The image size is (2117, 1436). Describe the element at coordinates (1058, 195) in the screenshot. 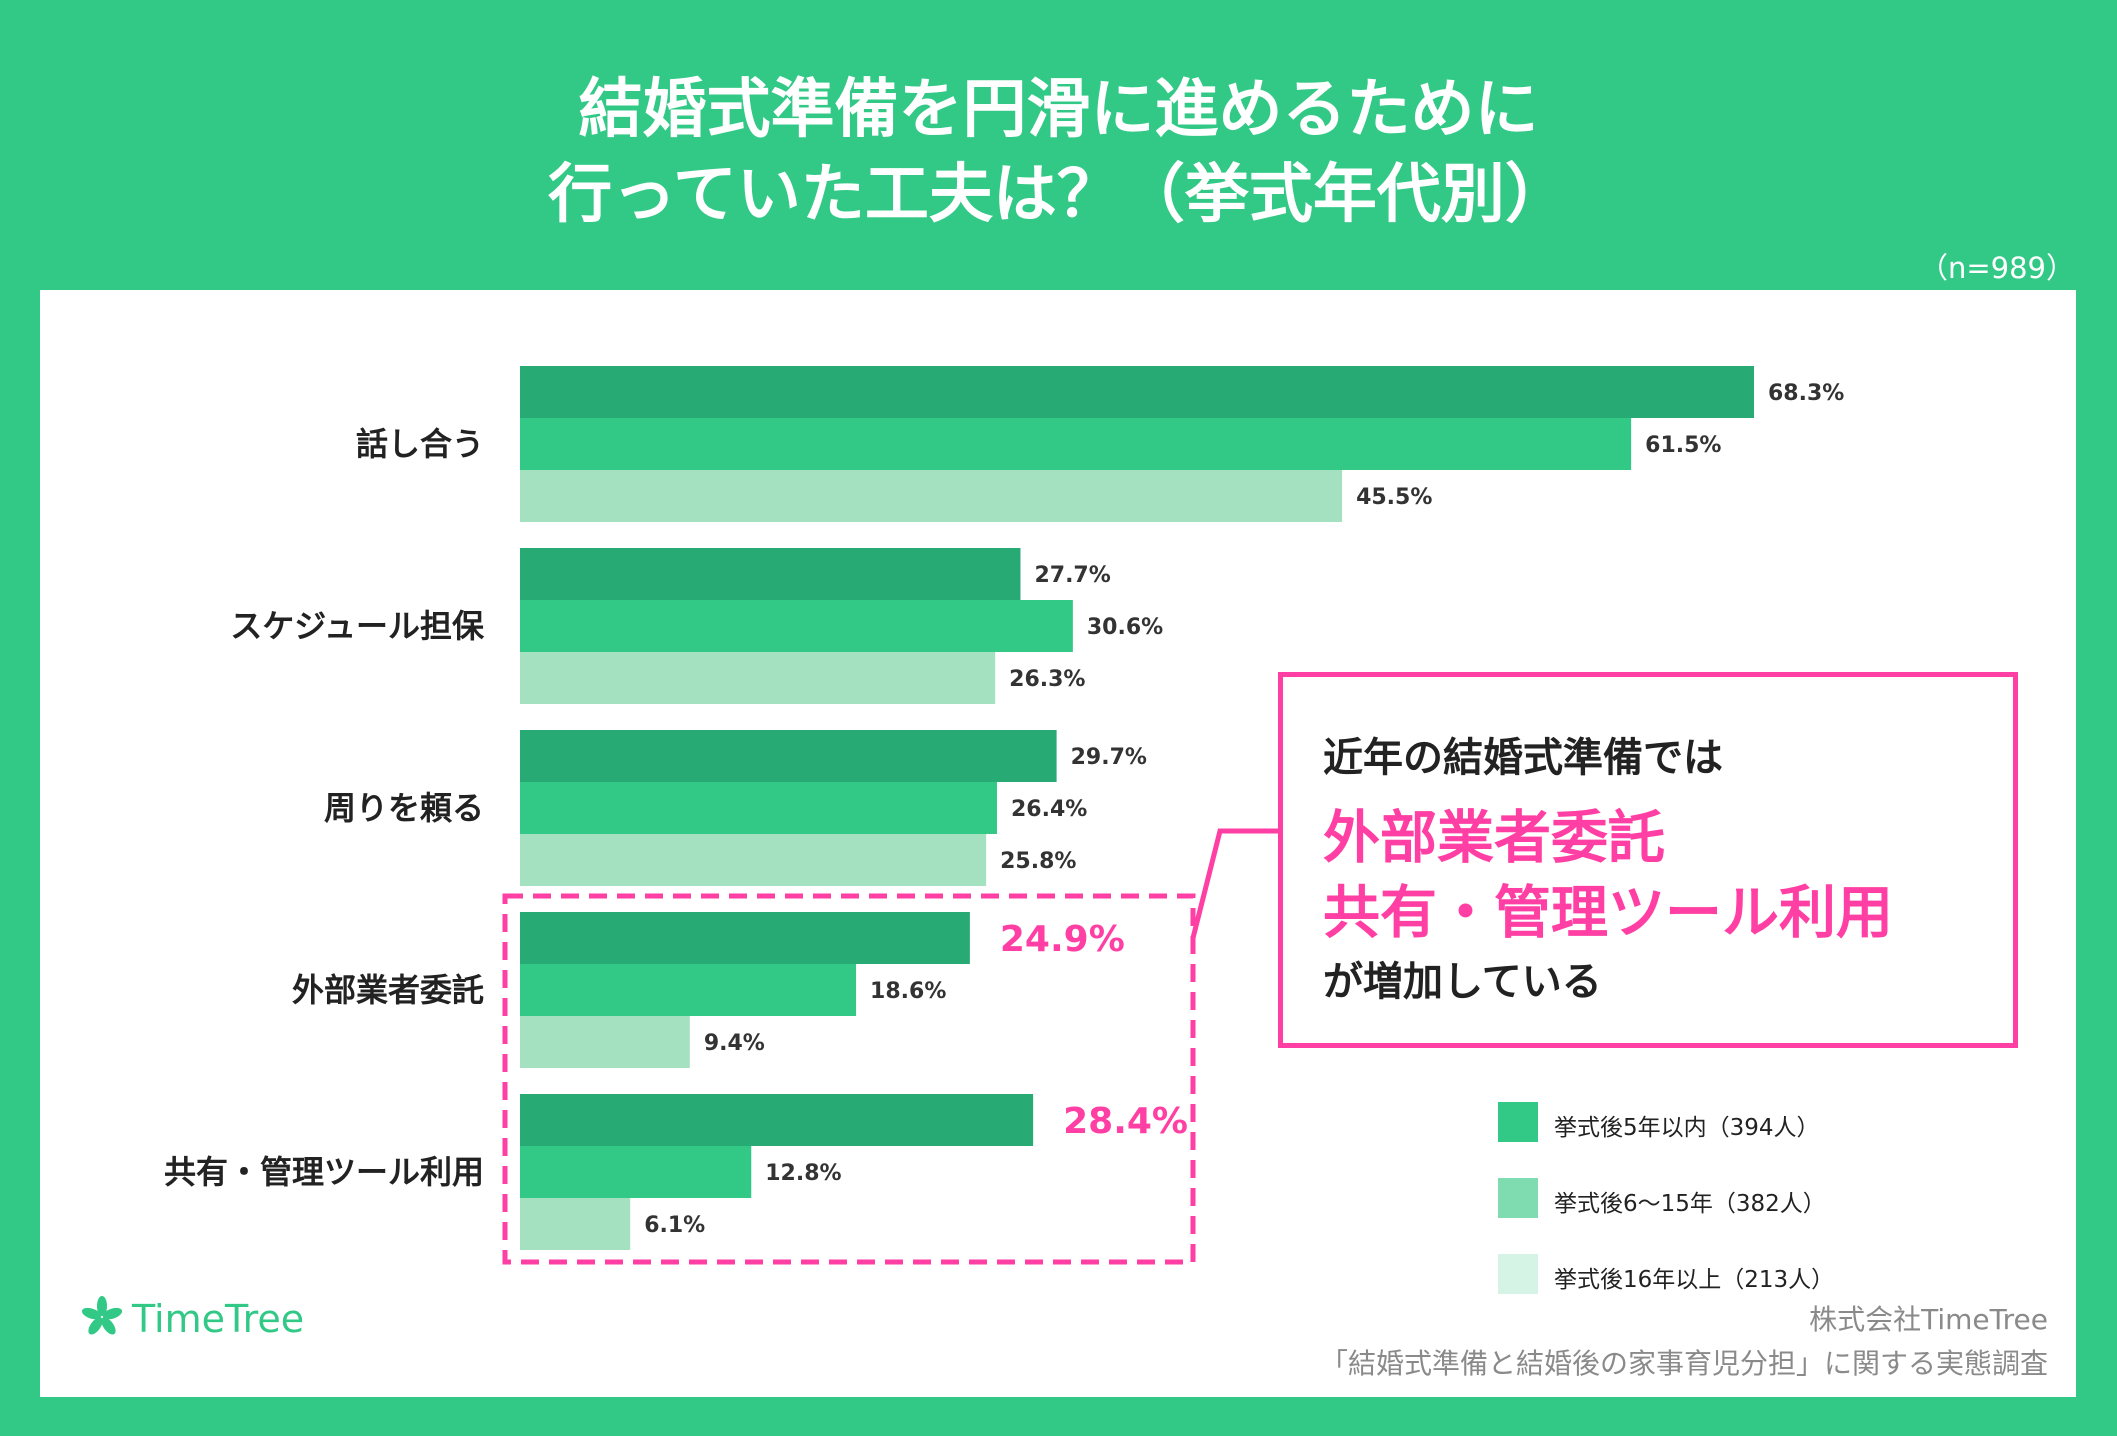

I see `chart-title-line-2: 行っていた工夫は？（挙式年代別）` at that location.